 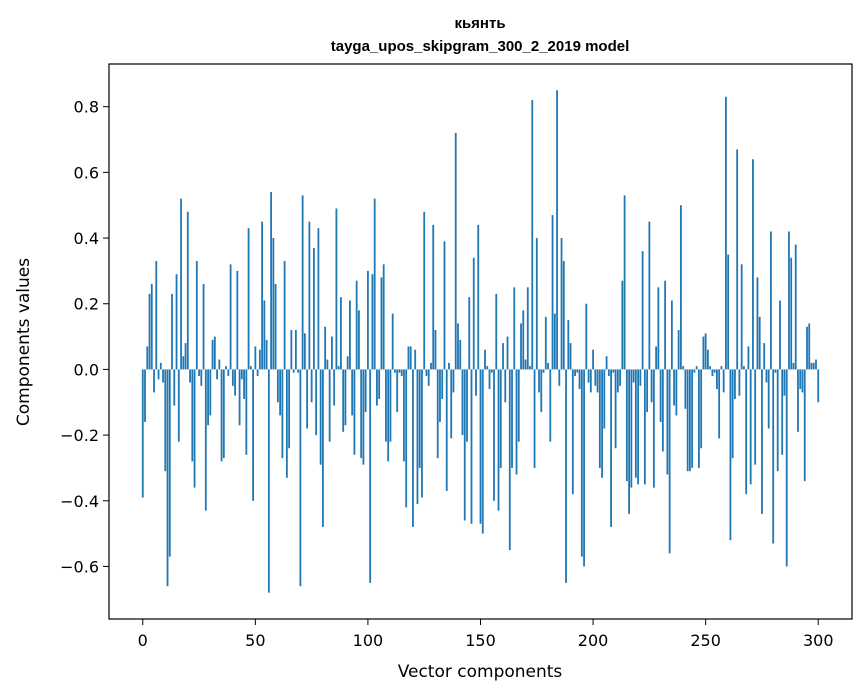 What do you see at coordinates (480, 46) in the screenshot?
I see `chart-subtitle: tayga_upos_skipgram_300_2_2019 model` at bounding box center [480, 46].